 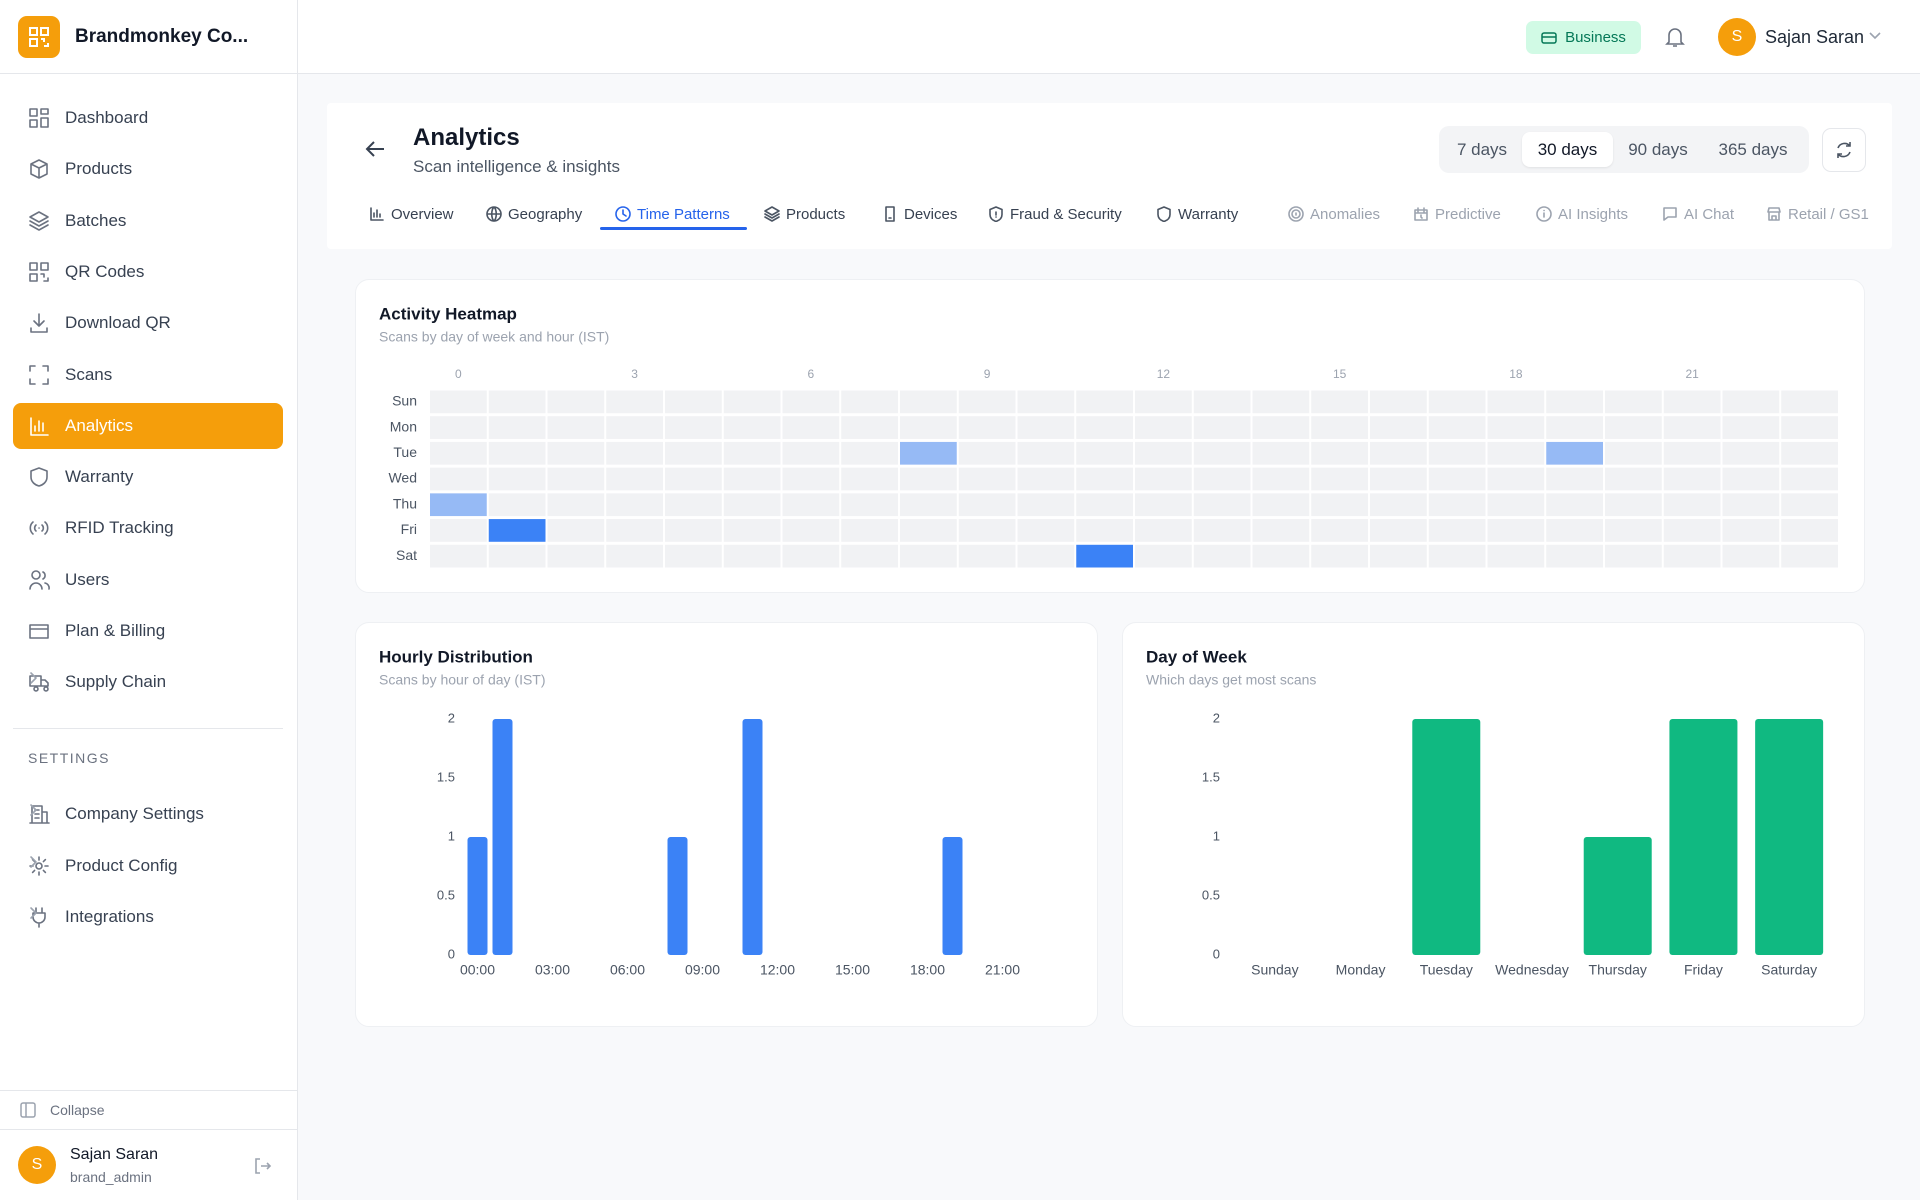 I want to click on tab-icon, so click(x=1544, y=214).